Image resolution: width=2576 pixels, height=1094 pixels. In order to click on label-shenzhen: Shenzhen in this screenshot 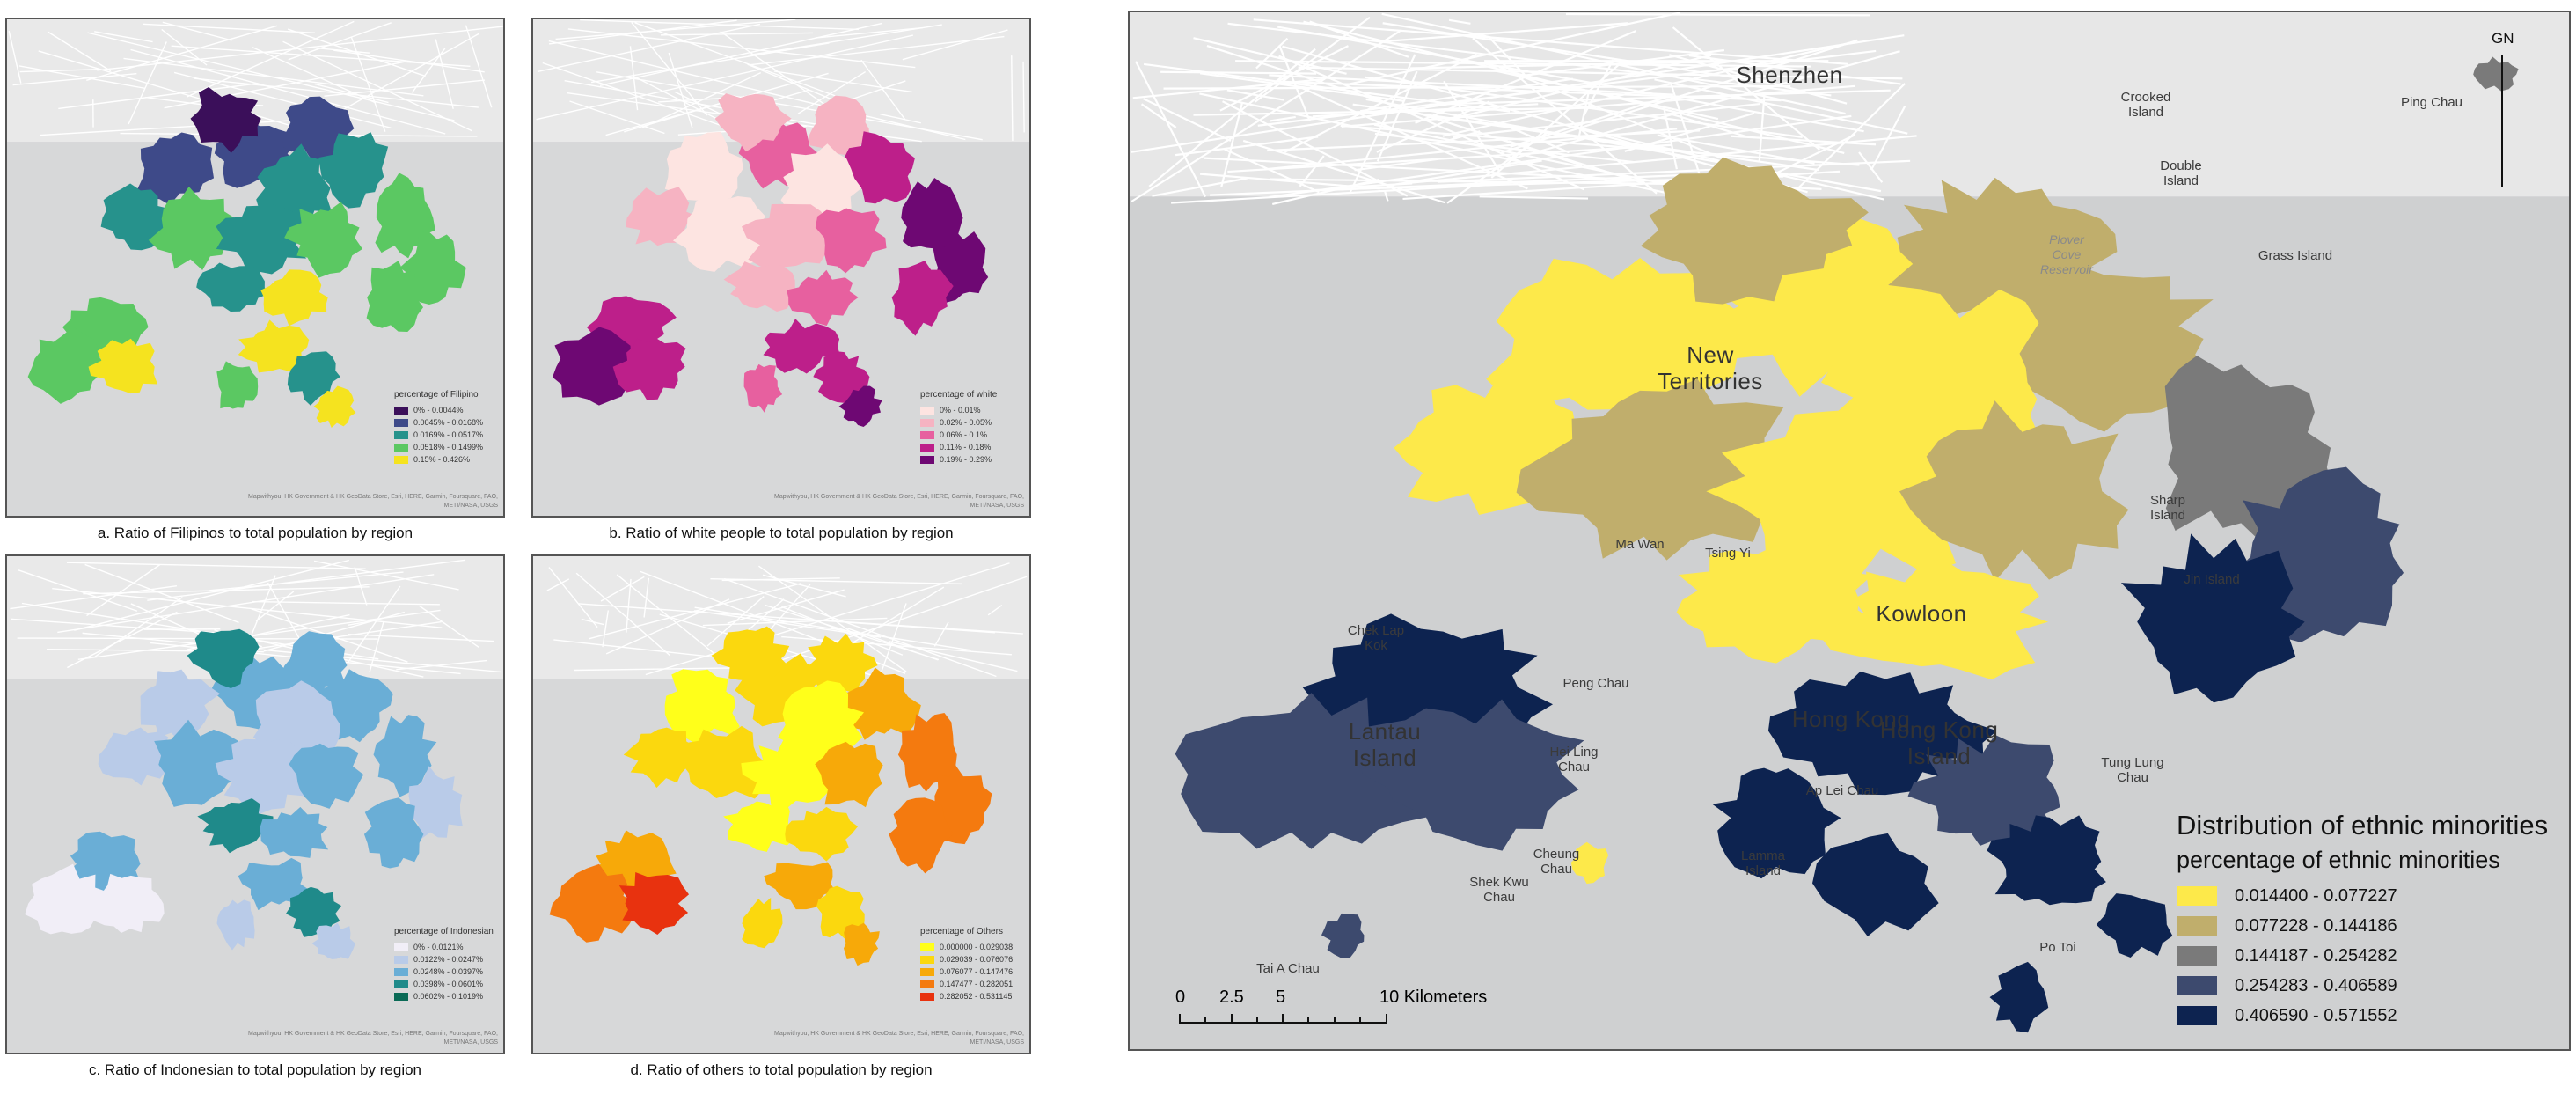, I will do `click(1789, 75)`.